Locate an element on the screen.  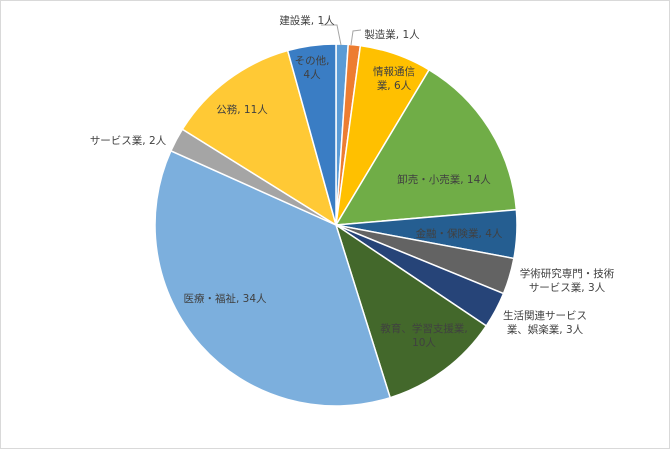
data-label-line: 製造業, 1人 is located at coordinates (392, 34).